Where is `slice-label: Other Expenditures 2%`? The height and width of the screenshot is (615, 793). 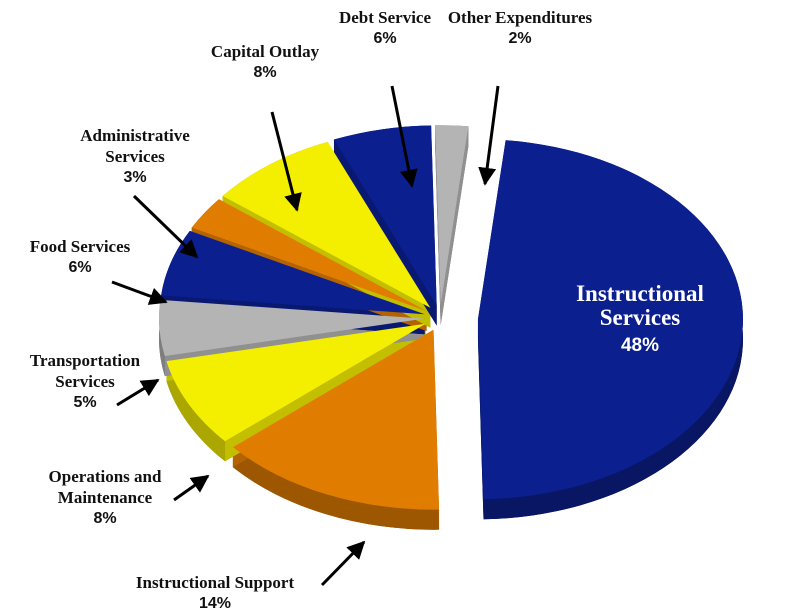
slice-label: Other Expenditures 2% is located at coordinates (520, 28).